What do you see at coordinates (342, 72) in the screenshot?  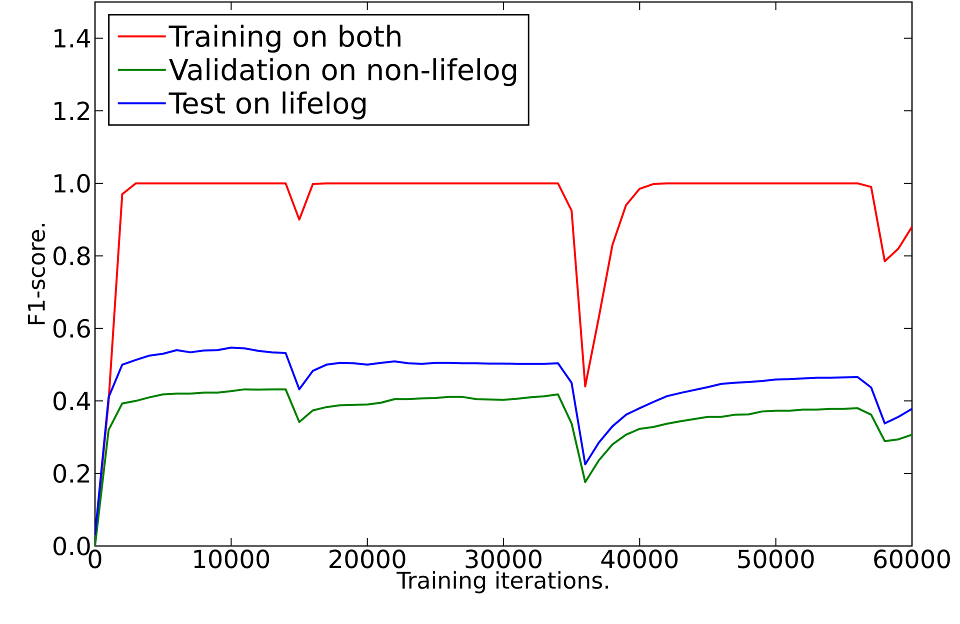 I see `legend-label: Validation on non-lifelog` at bounding box center [342, 72].